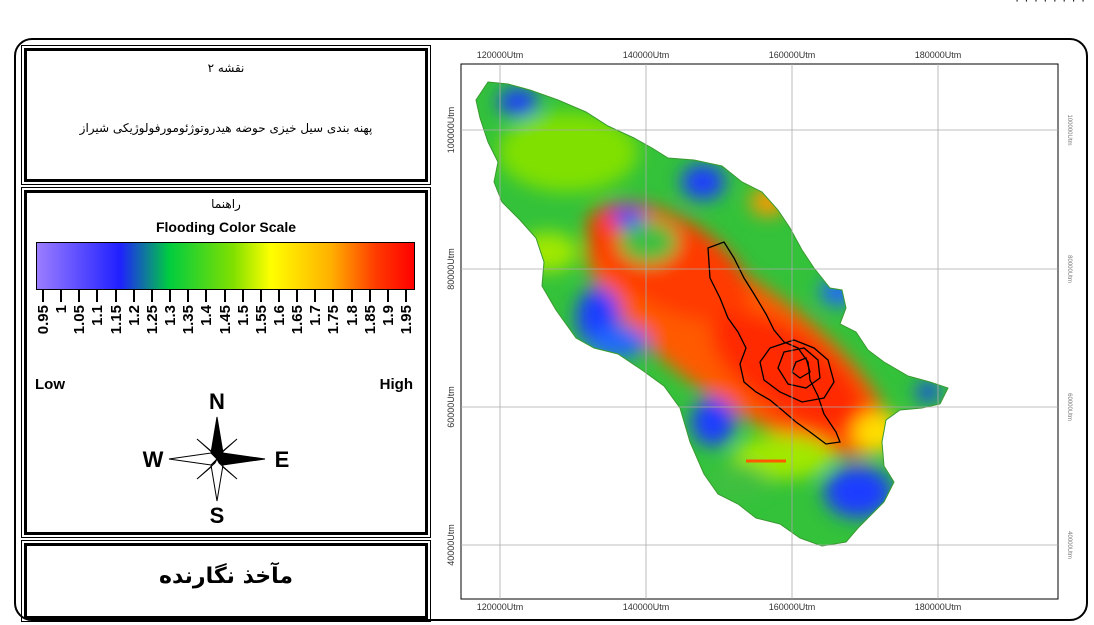 Image resolution: width=1094 pixels, height=625 pixels. What do you see at coordinates (334, 320) in the screenshot?
I see `ramp-tick-label: 1.75` at bounding box center [334, 320].